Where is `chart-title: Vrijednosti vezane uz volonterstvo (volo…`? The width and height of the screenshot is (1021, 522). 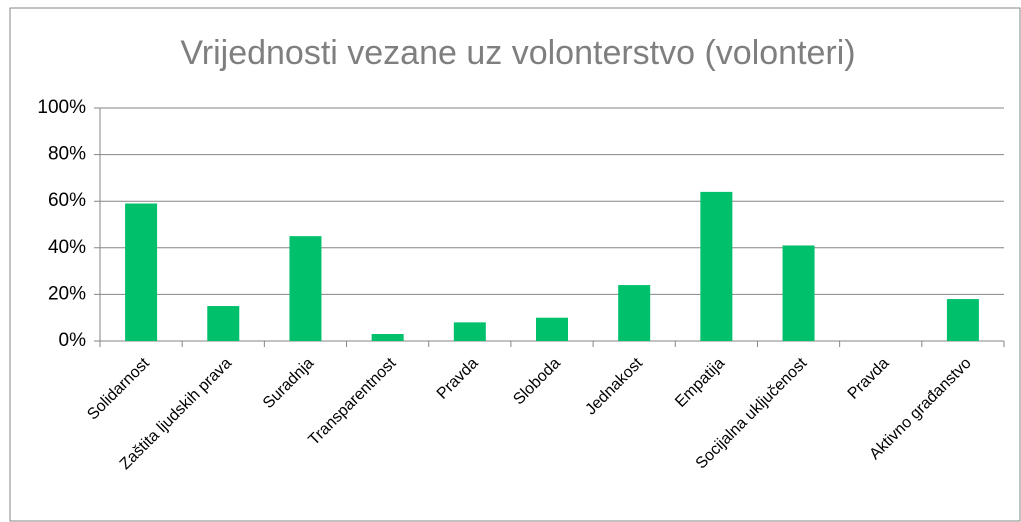
chart-title: Vrijednosti vezane uz volonterstvo (volo… is located at coordinates (517, 53).